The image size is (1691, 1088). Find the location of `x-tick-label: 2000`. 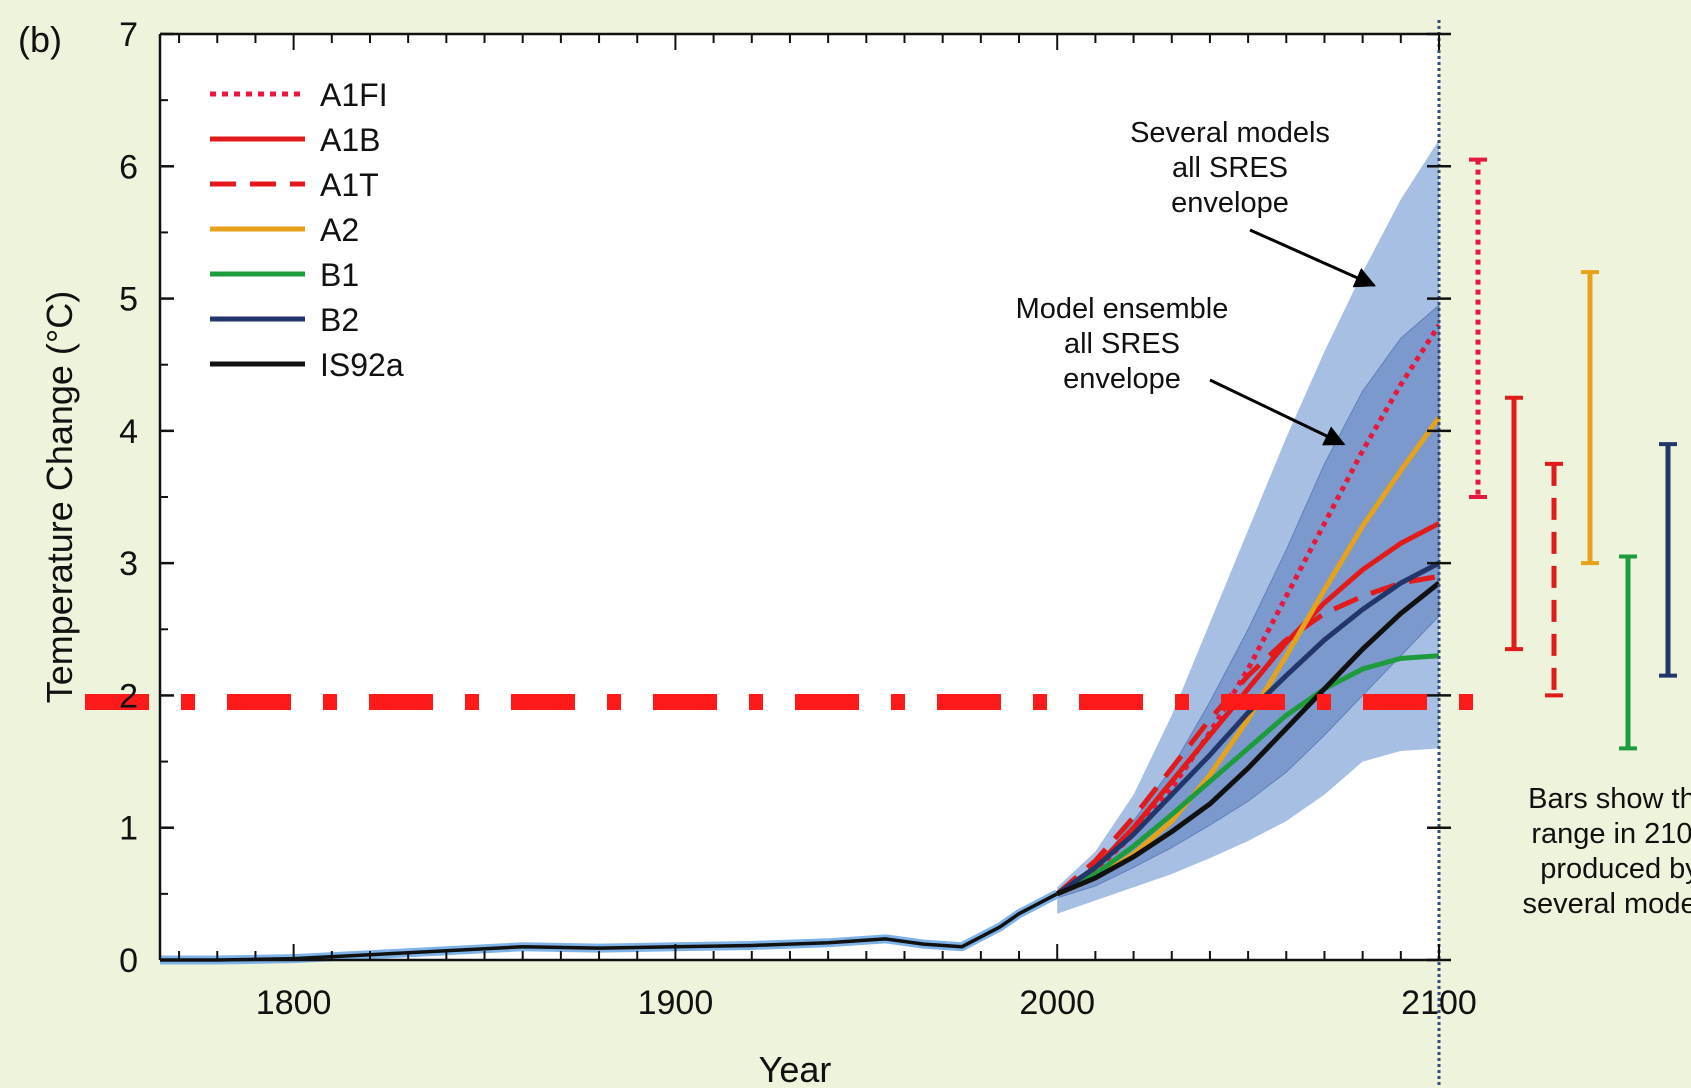

x-tick-label: 2000 is located at coordinates (1057, 1003).